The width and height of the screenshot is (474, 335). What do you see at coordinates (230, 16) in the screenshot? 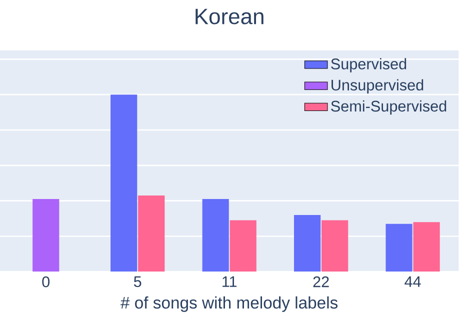
I see `chart-title: Korean` at bounding box center [230, 16].